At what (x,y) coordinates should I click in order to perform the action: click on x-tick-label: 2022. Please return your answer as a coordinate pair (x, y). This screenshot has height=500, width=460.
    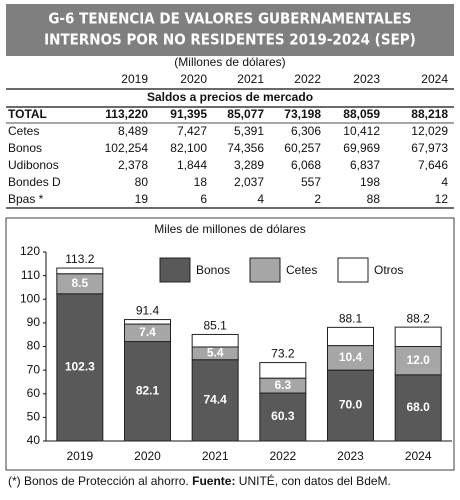
    Looking at the image, I should click on (282, 456).